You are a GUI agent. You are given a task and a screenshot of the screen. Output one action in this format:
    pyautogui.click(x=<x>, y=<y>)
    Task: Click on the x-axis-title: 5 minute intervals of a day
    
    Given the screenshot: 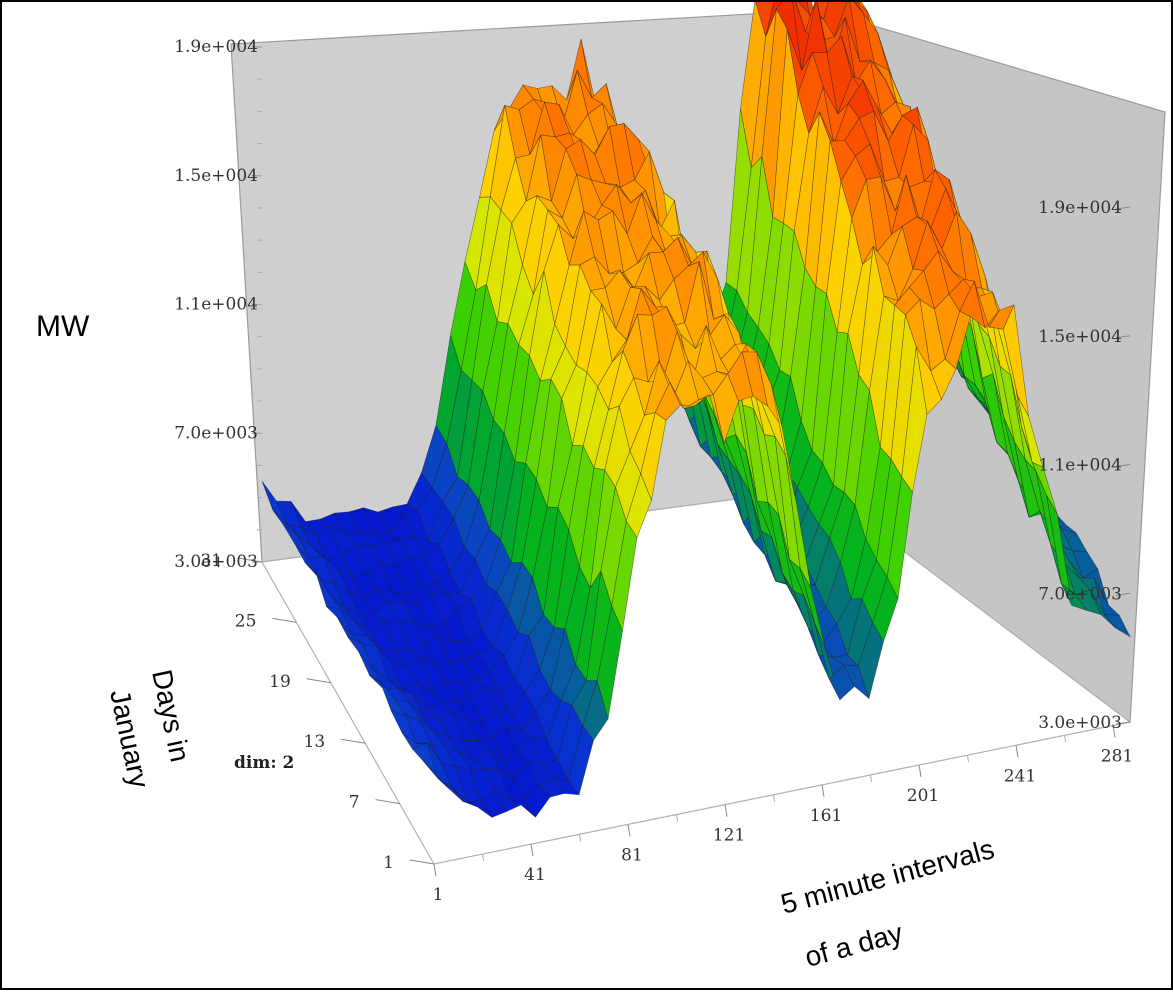 What is the action you would take?
    pyautogui.click(x=888, y=903)
    